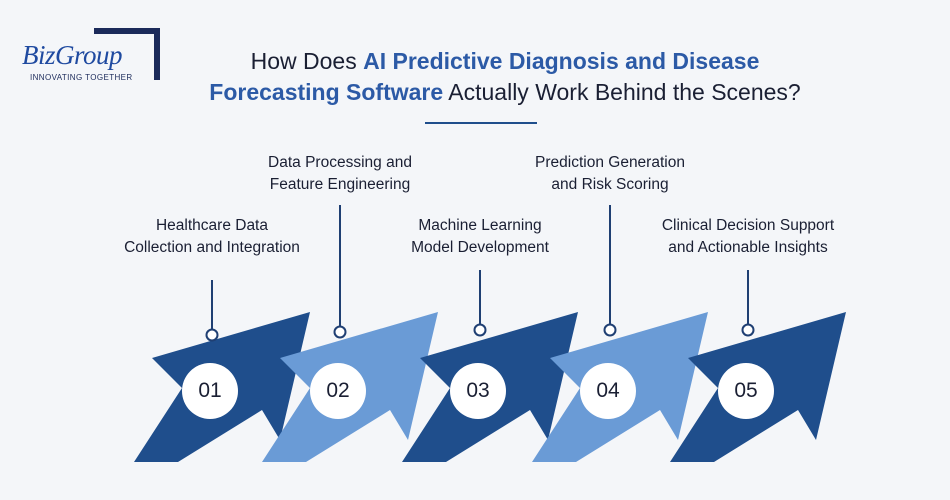 The width and height of the screenshot is (950, 500). What do you see at coordinates (338, 391) in the screenshot?
I see `step-number-badge-02: 02` at bounding box center [338, 391].